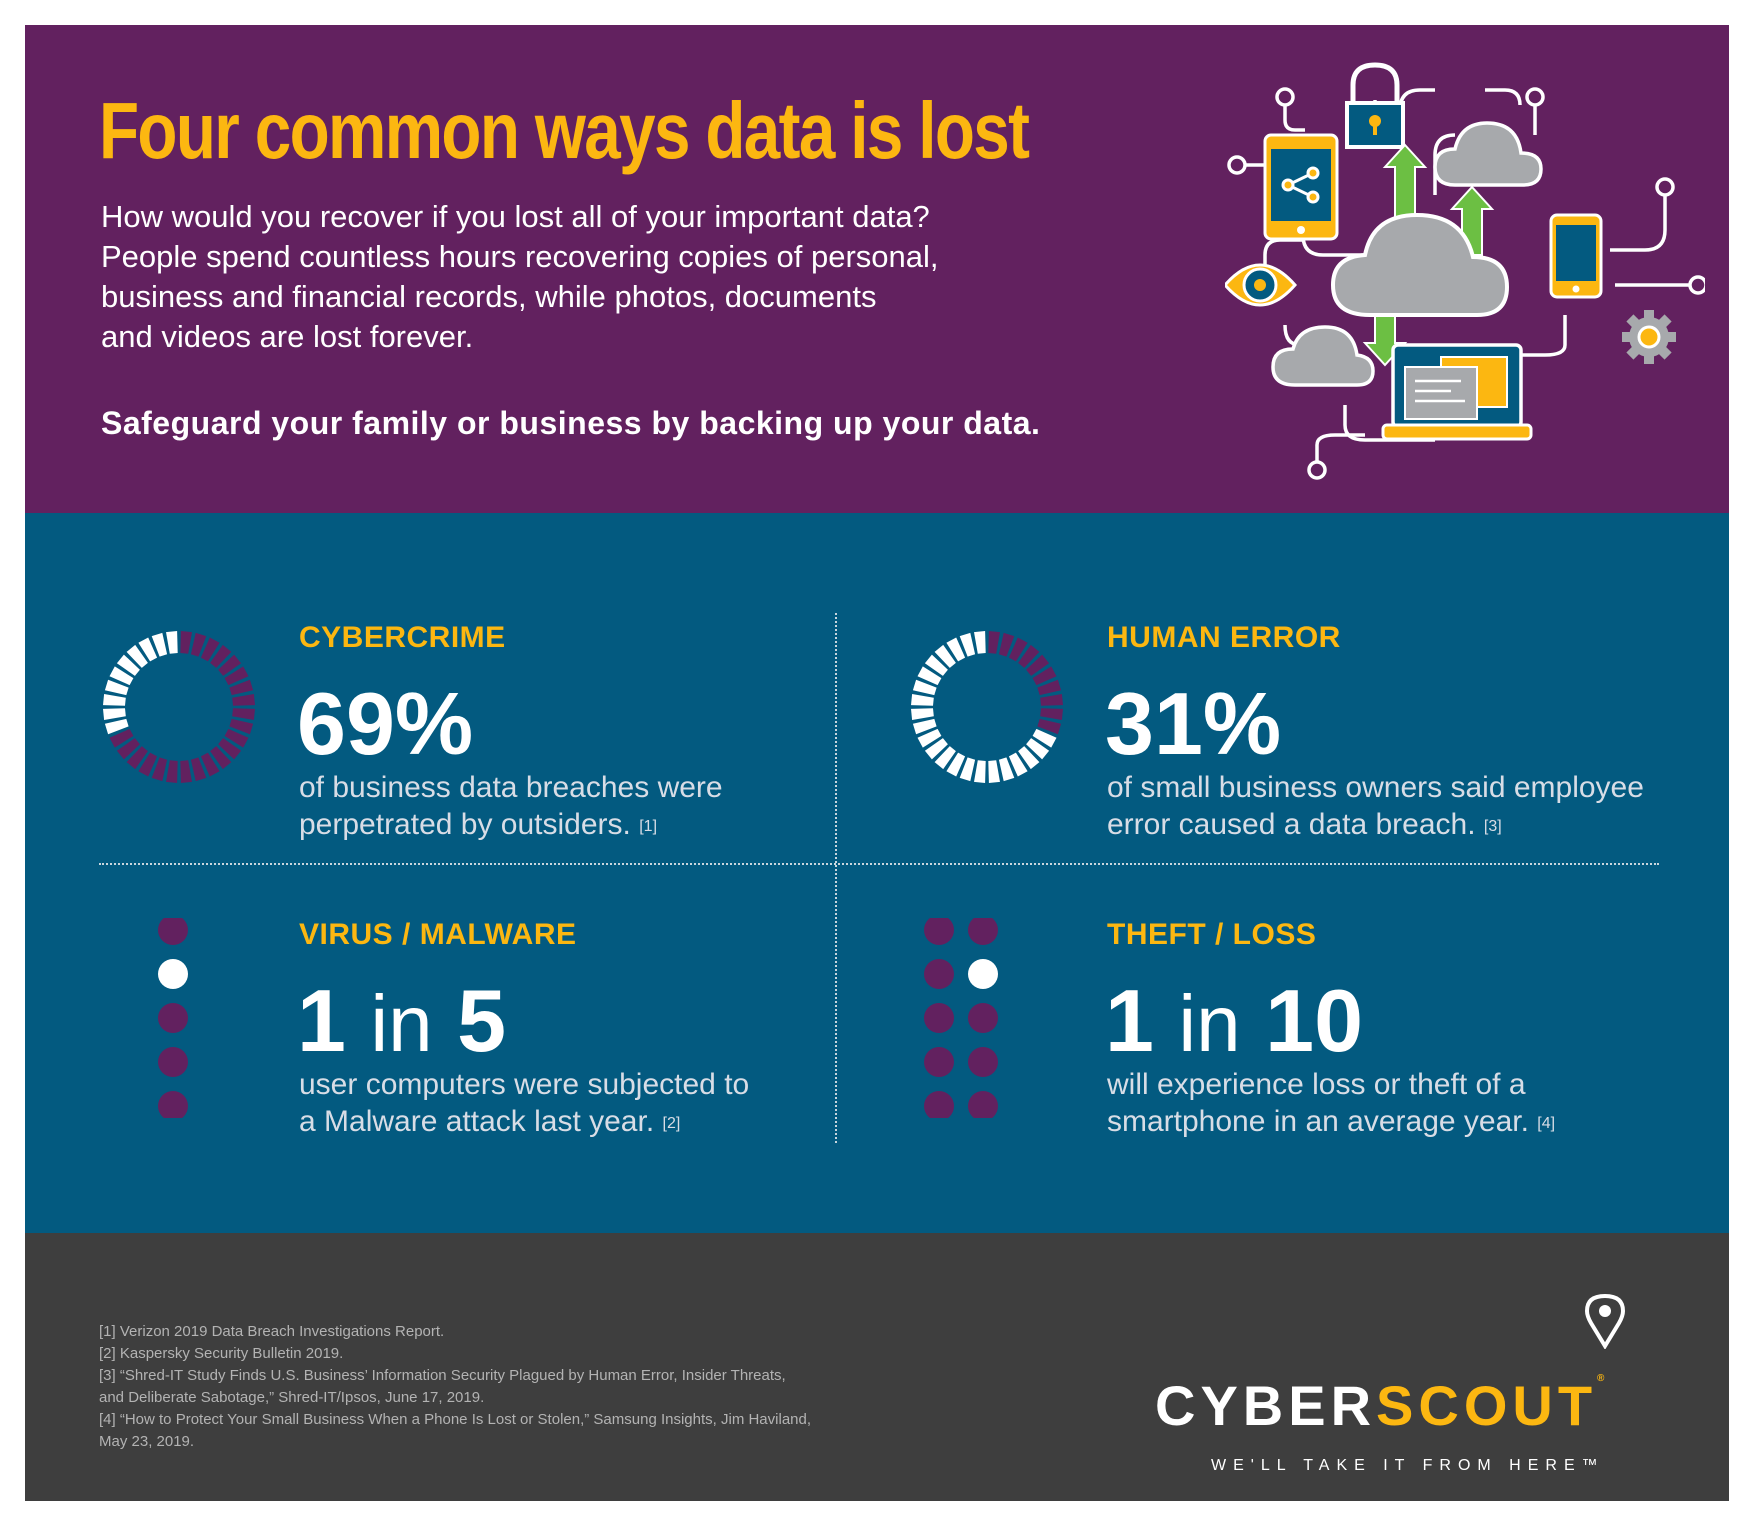 This screenshot has width=1750, height=1524. I want to click on location-pin-icon, so click(1605, 1321).